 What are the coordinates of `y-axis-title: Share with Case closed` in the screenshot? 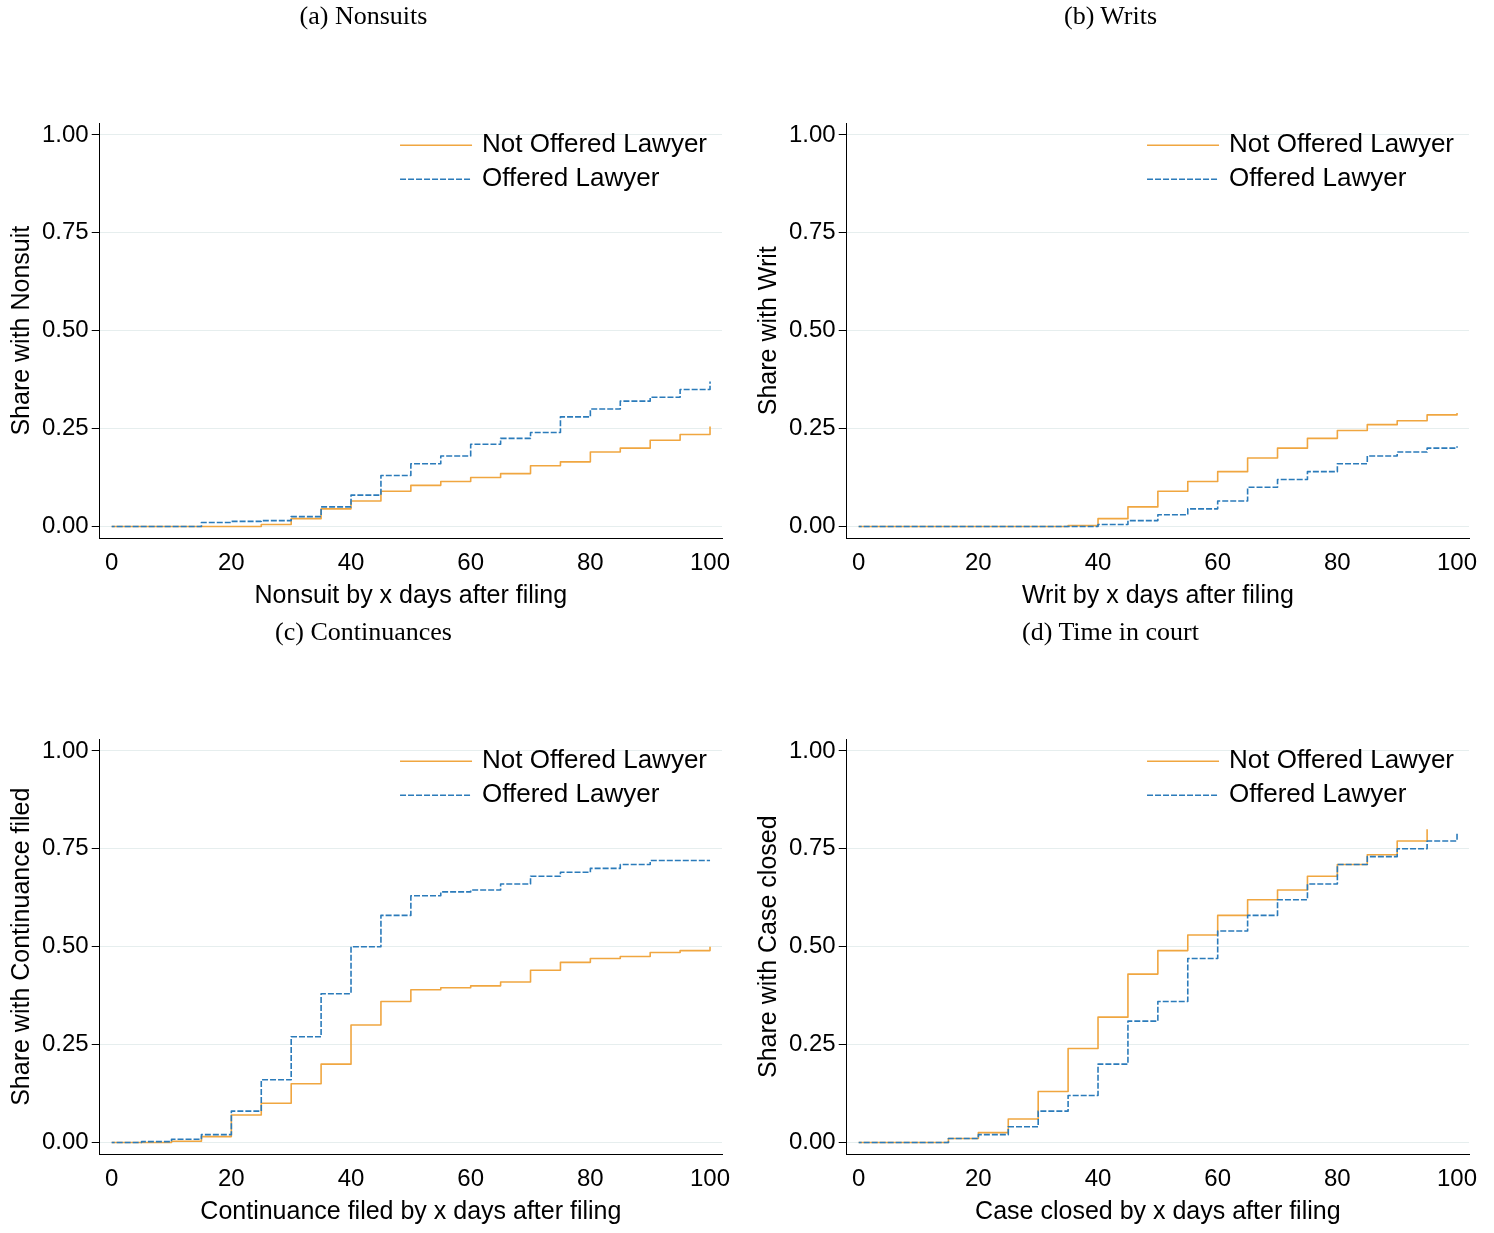 It's located at (766, 947).